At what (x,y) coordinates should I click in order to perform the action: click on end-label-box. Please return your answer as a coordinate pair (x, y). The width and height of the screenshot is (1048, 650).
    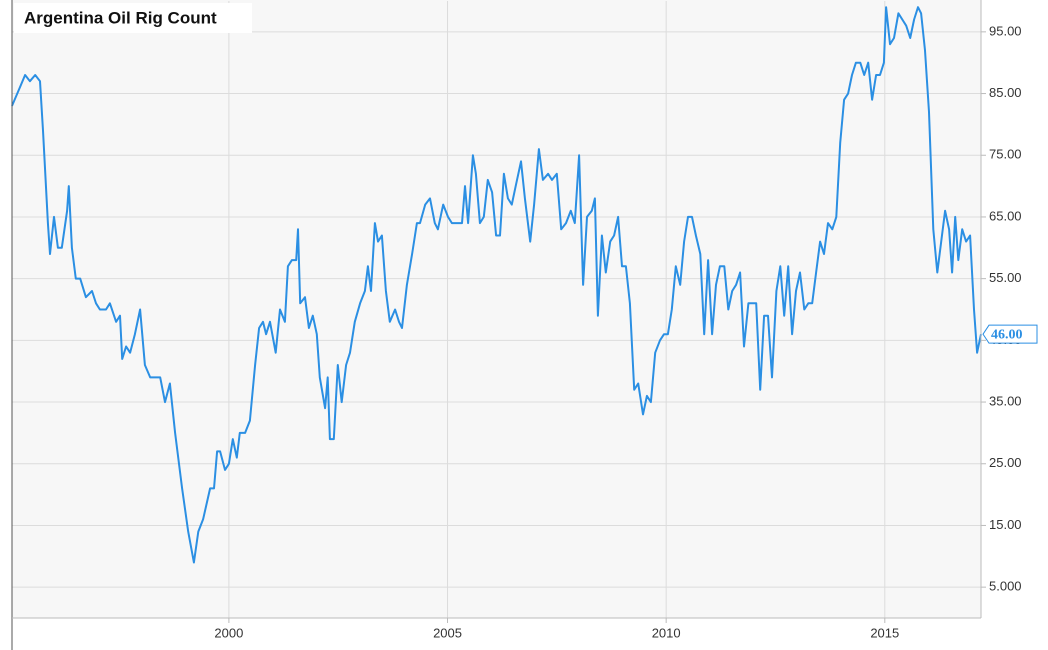
    Looking at the image, I should click on (1010, 334).